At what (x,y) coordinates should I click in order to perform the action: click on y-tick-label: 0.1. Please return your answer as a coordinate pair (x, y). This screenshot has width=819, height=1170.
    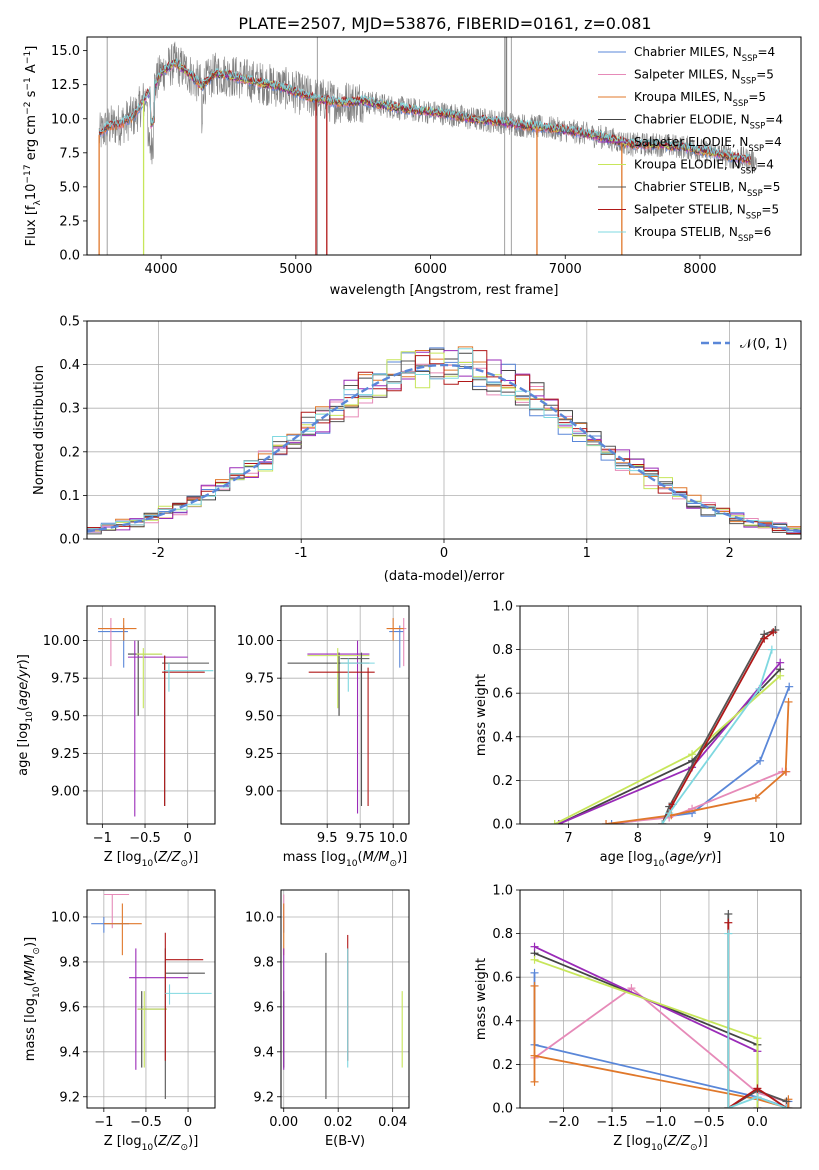
    Looking at the image, I should click on (69, 496).